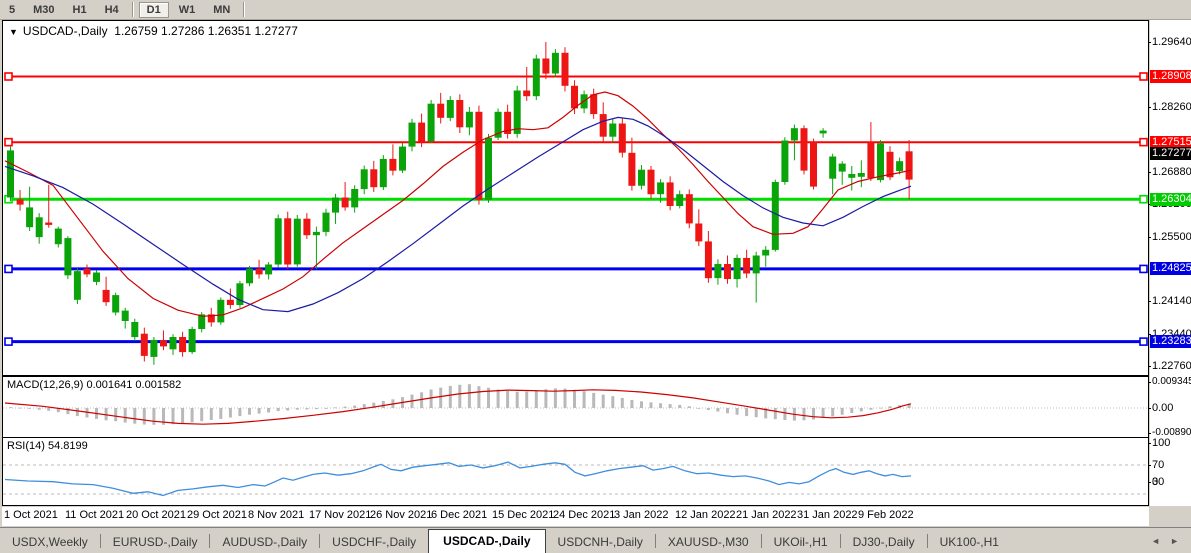 The image size is (1191, 553). Describe the element at coordinates (1160, 408) in the screenshot. I see `macd-axis-label: 0.00` at that location.